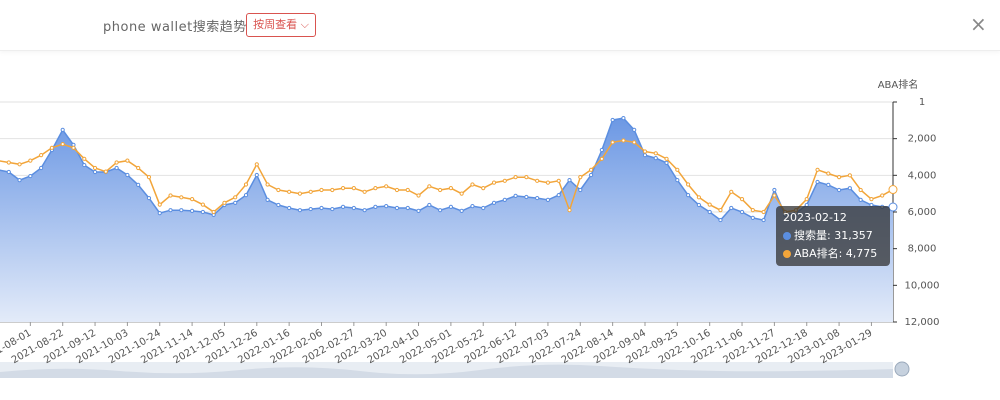 The height and width of the screenshot is (400, 1000). I want to click on y2-axis-title: ABA排名, so click(898, 84).